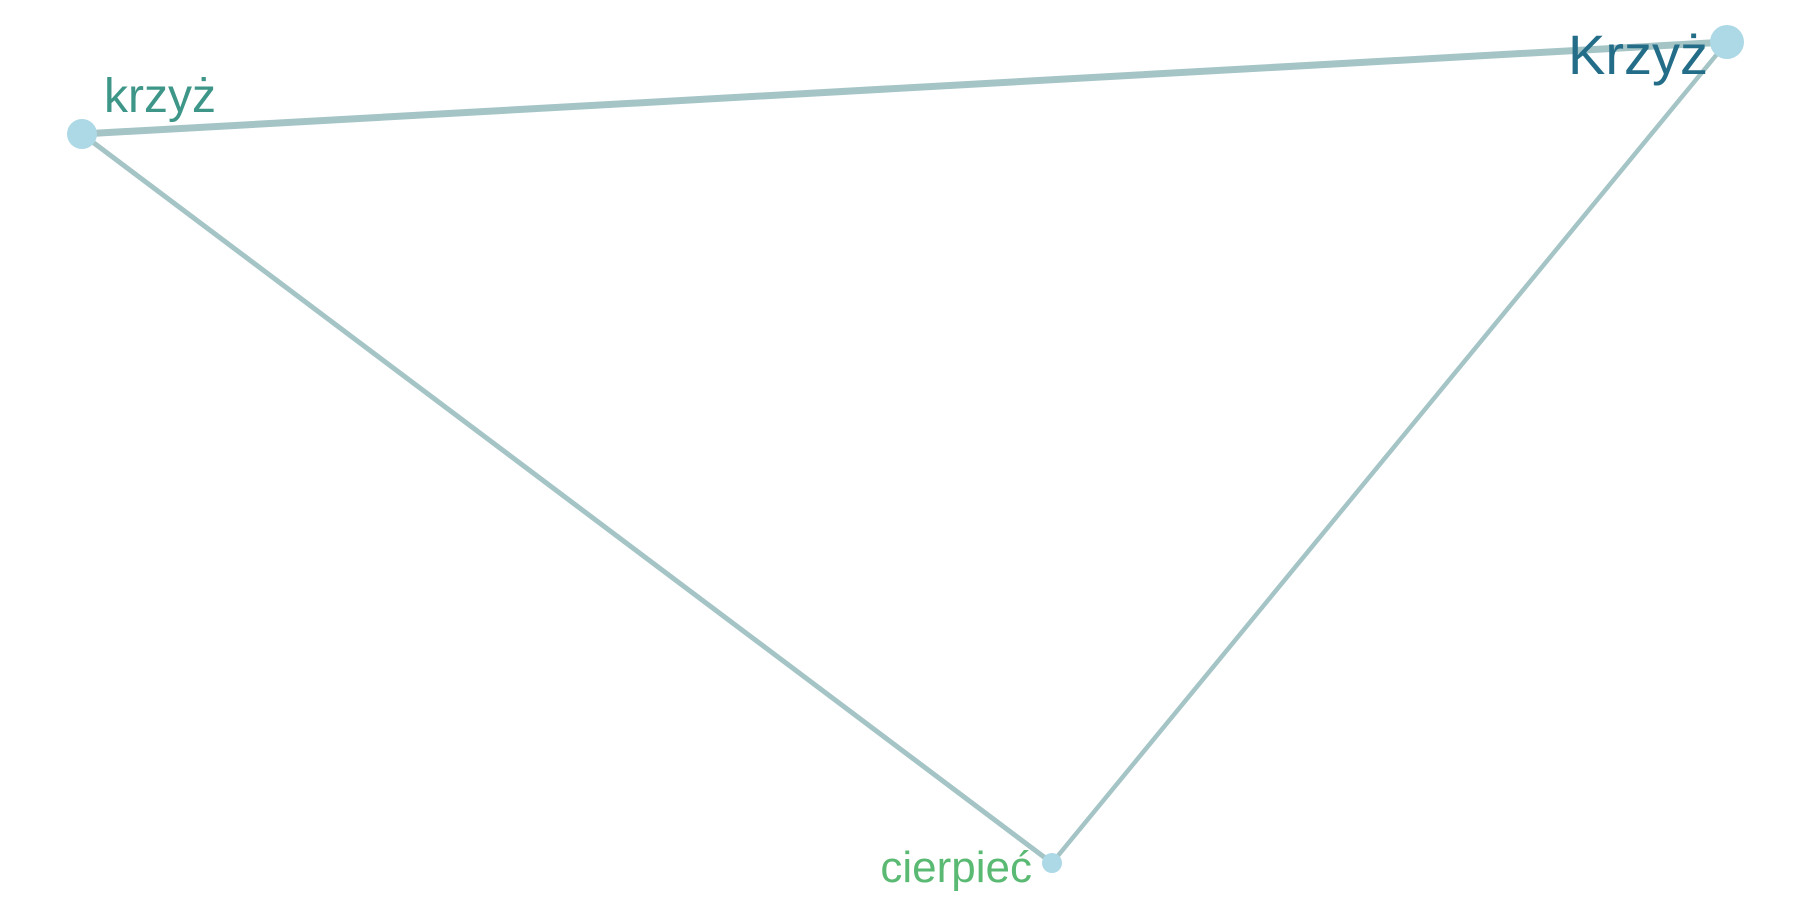  What do you see at coordinates (1052, 863) in the screenshot?
I see `node-cierpiec` at bounding box center [1052, 863].